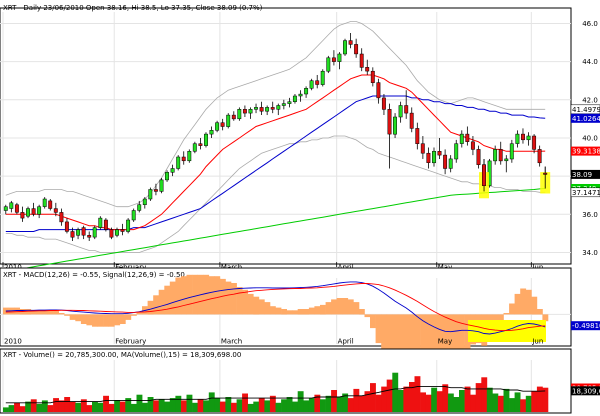  I want to click on macd-line, so click(275, 308).